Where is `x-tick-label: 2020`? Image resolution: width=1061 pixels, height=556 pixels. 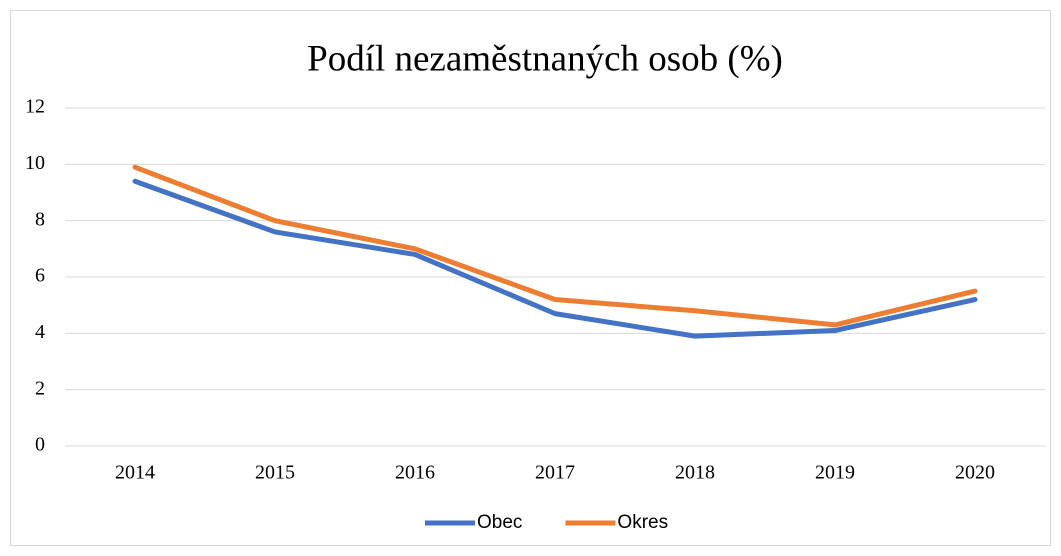
x-tick-label: 2020 is located at coordinates (975, 473).